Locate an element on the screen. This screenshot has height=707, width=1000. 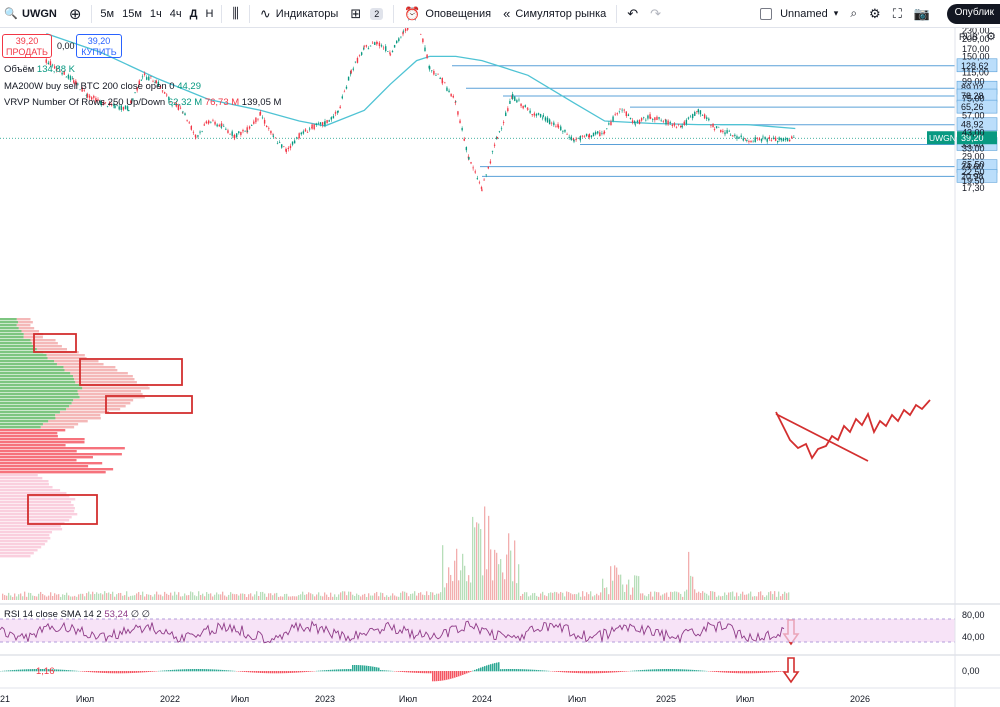
layouts-button: ⊞ 2 is located at coordinates (366, 14).